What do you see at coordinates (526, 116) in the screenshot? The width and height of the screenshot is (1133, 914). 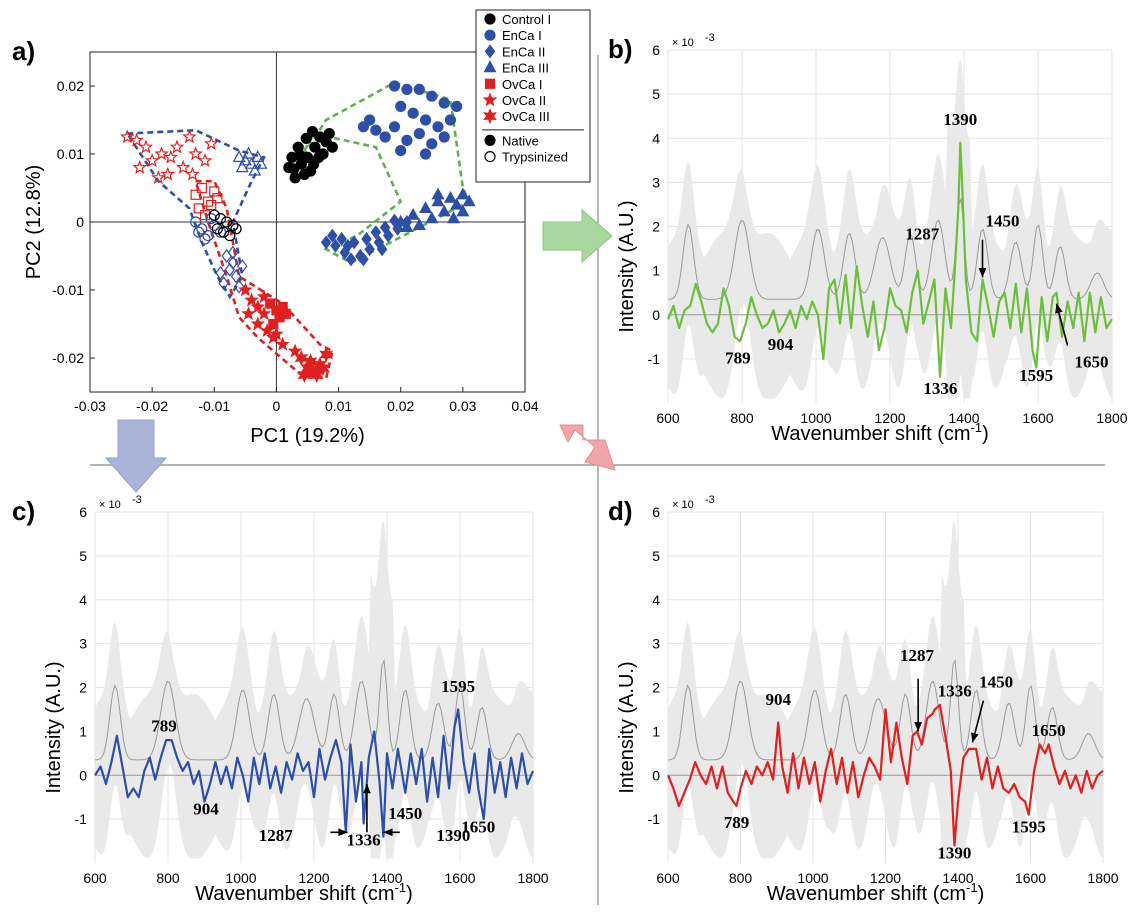 I see `legend-label: OvCa III` at bounding box center [526, 116].